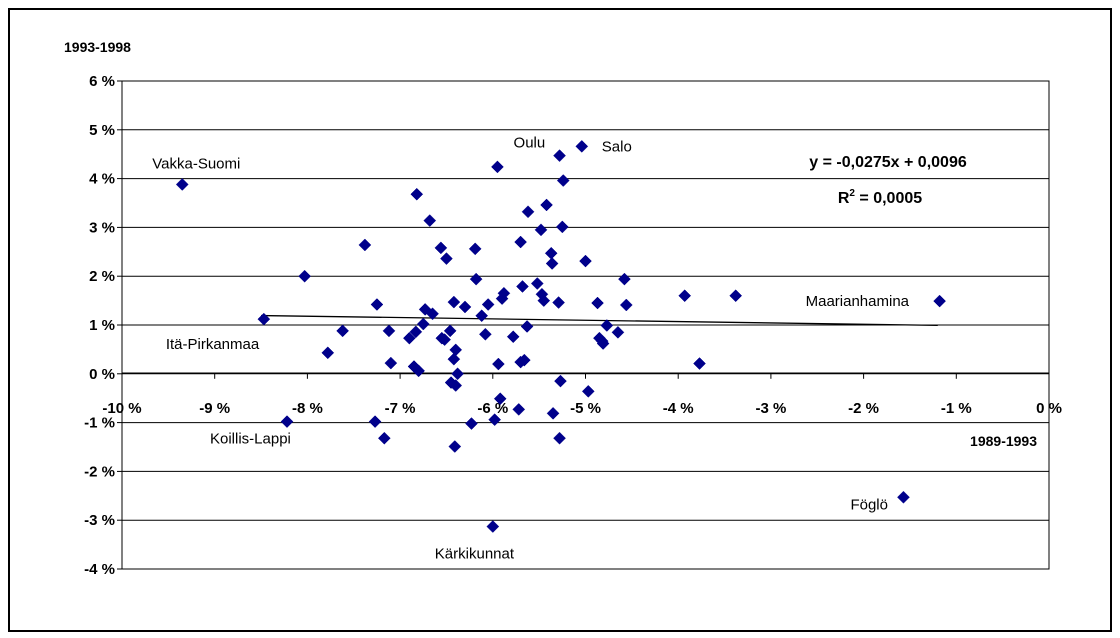 This screenshot has height=638, width=1120. What do you see at coordinates (1049, 408) in the screenshot?
I see `x-tick-label: 0 %` at bounding box center [1049, 408].